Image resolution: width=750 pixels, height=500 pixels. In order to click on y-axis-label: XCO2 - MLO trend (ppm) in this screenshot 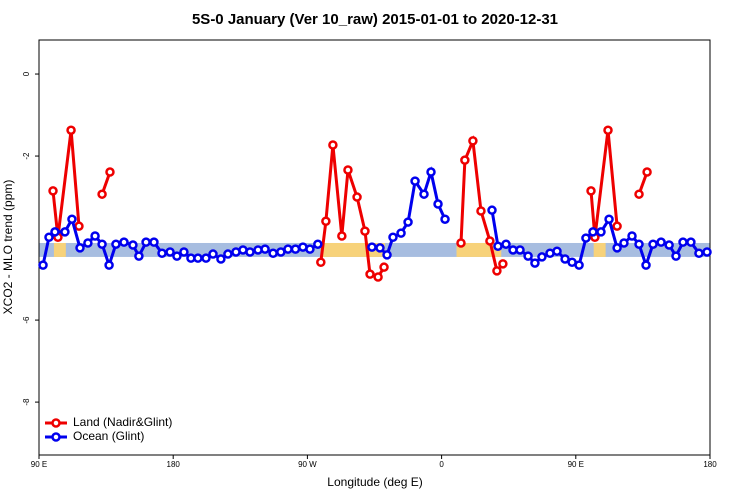, I will do `click(8, 247)`.